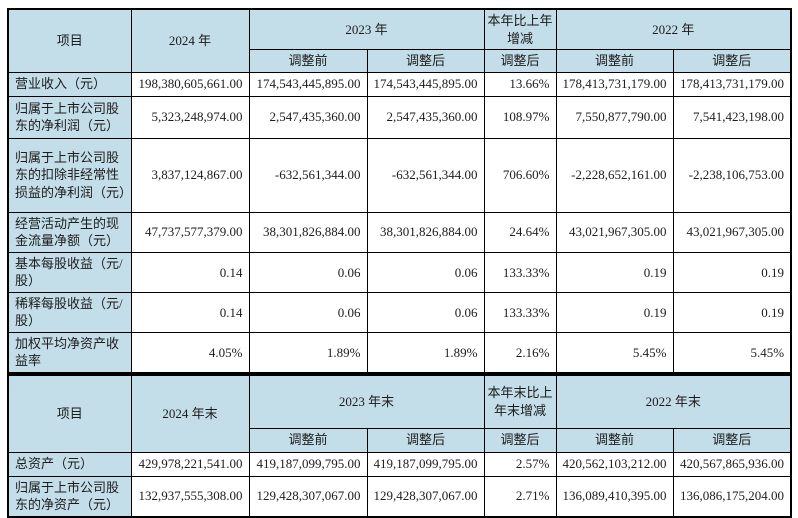 The image size is (798, 518). I want to click on header-2023-end: 2023 年末, so click(366, 401).